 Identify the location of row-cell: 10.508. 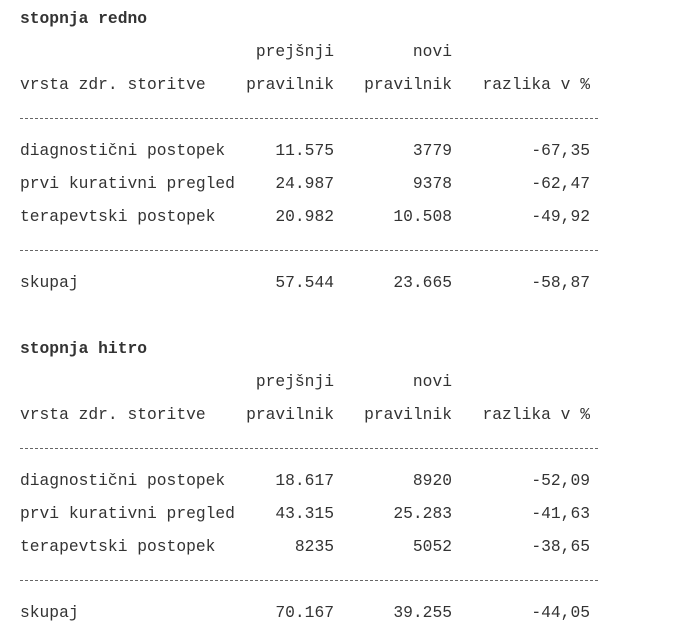
(422, 216).